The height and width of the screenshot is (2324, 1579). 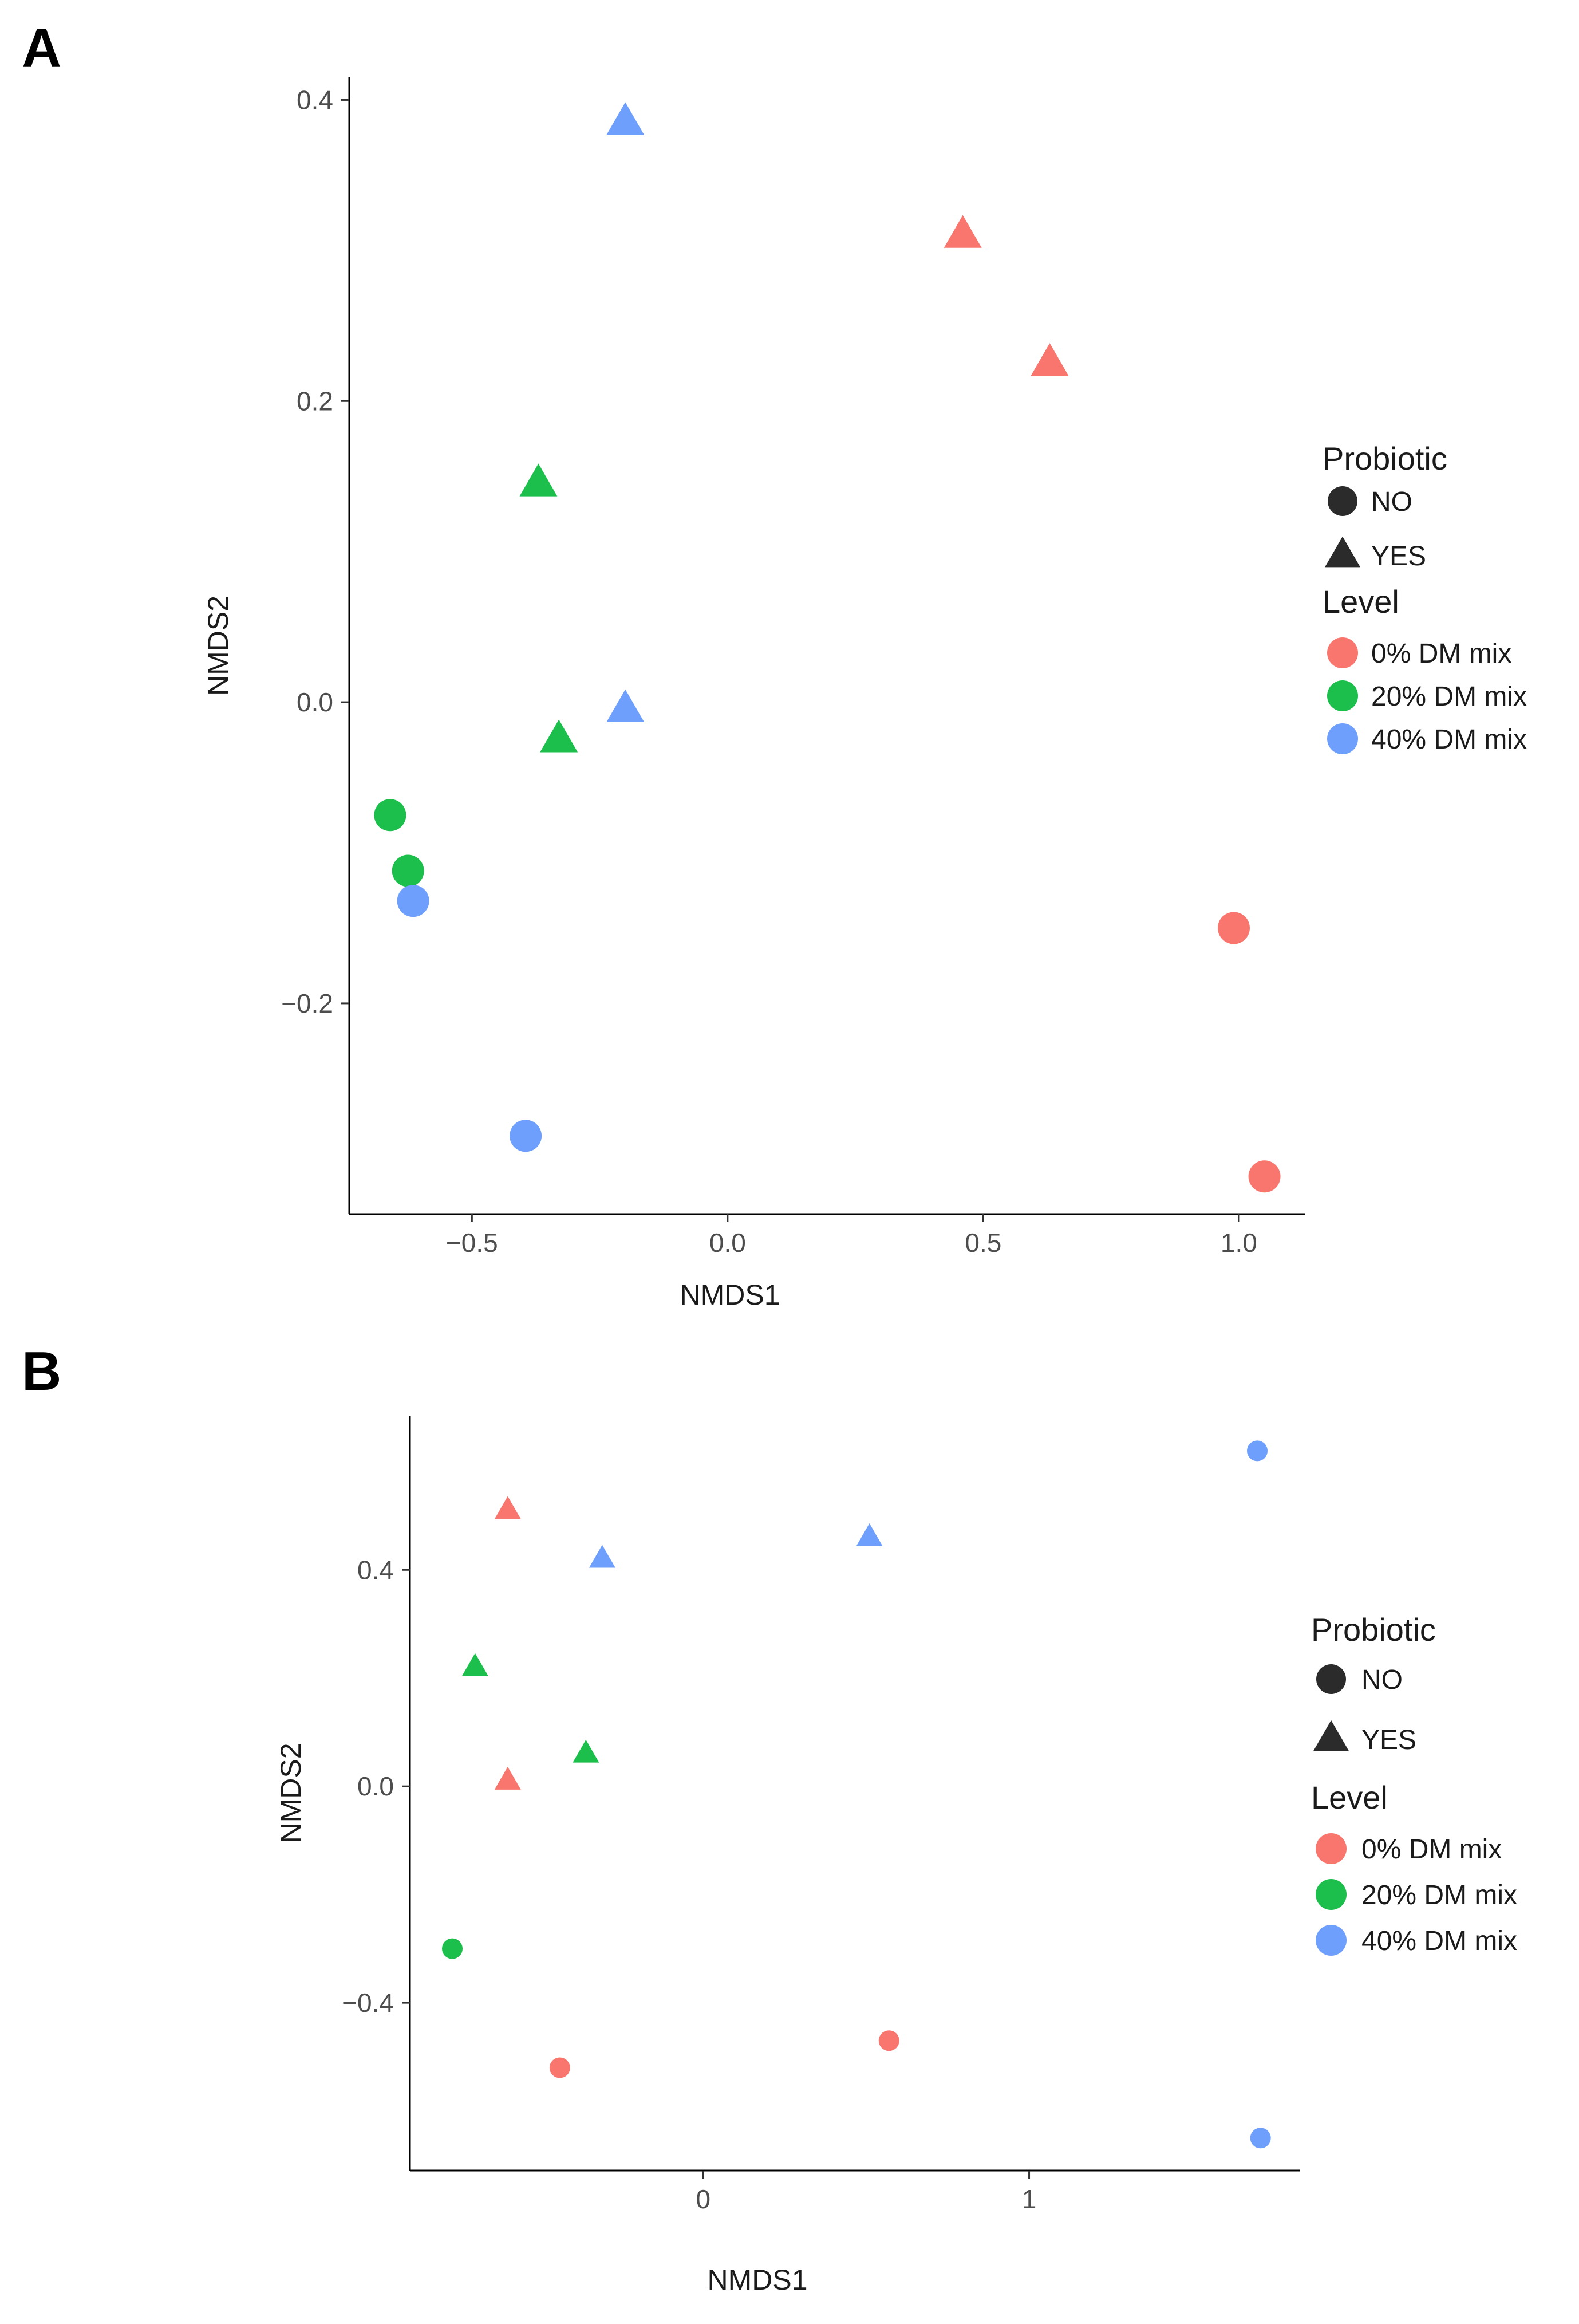 What do you see at coordinates (472, 1243) in the screenshot?
I see `x-tick-label: −0.5` at bounding box center [472, 1243].